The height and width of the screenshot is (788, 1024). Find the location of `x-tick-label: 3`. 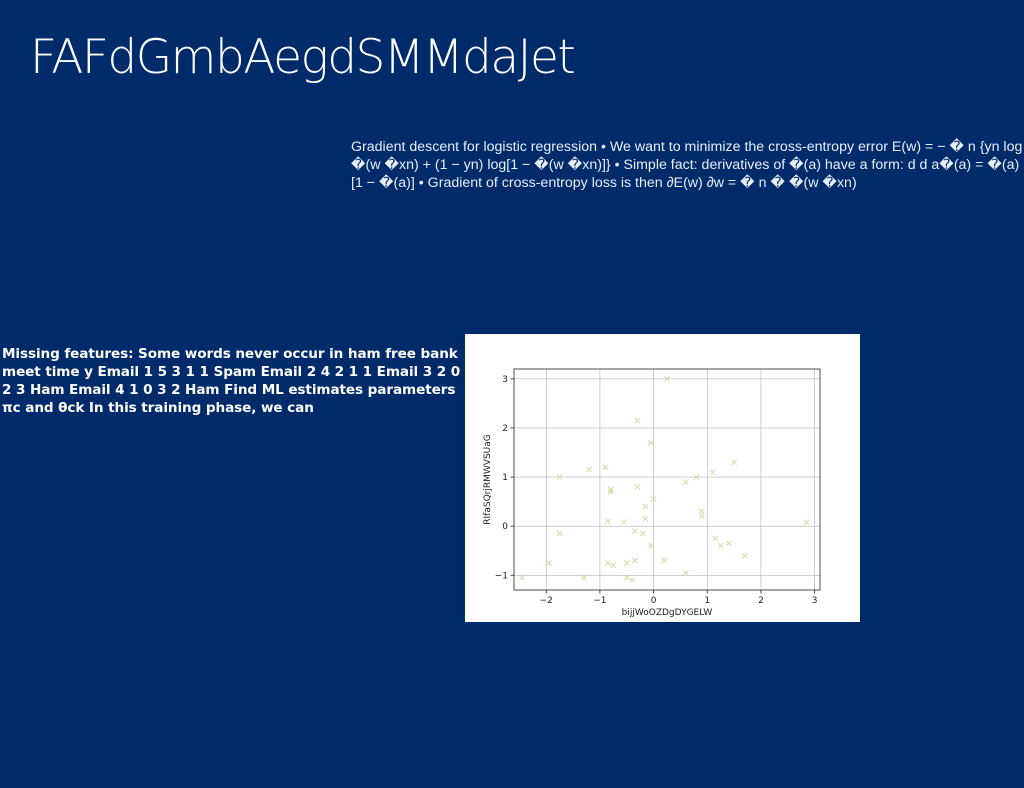

x-tick-label: 3 is located at coordinates (815, 601).